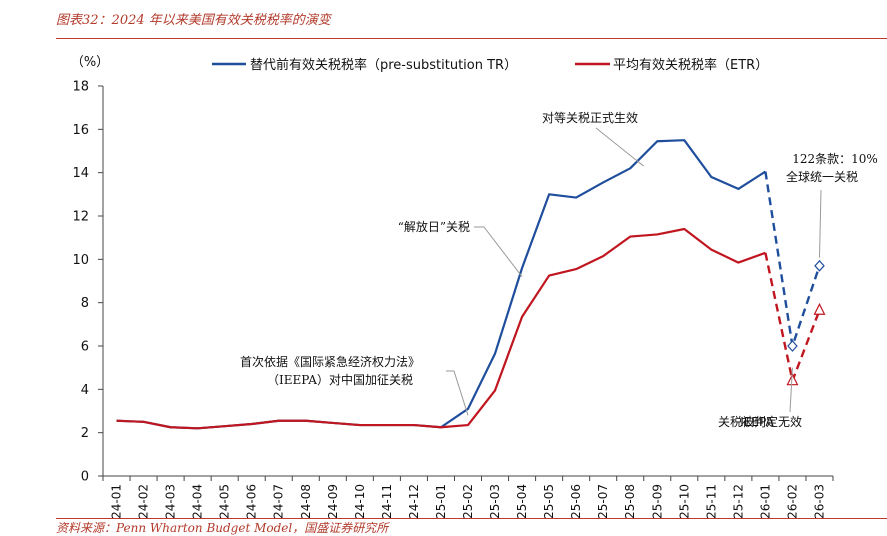  I want to click on x-tick-label: 24-06, so click(252, 501).